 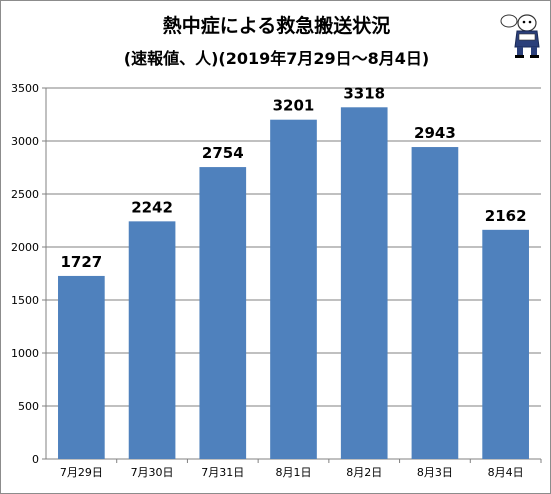 What do you see at coordinates (276, 26) in the screenshot?
I see `chart-title: 熱中症による救急搬送状況` at bounding box center [276, 26].